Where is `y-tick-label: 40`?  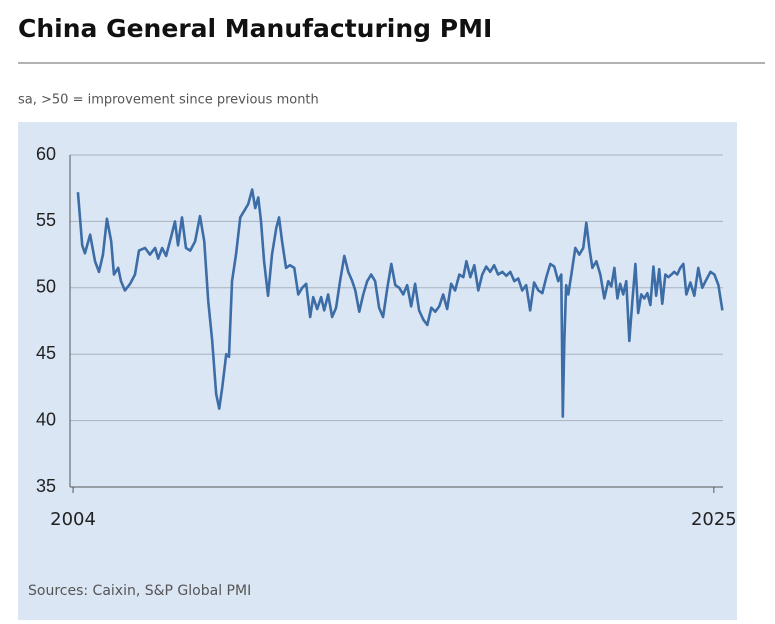 y-tick-label: 40 is located at coordinates (46, 419).